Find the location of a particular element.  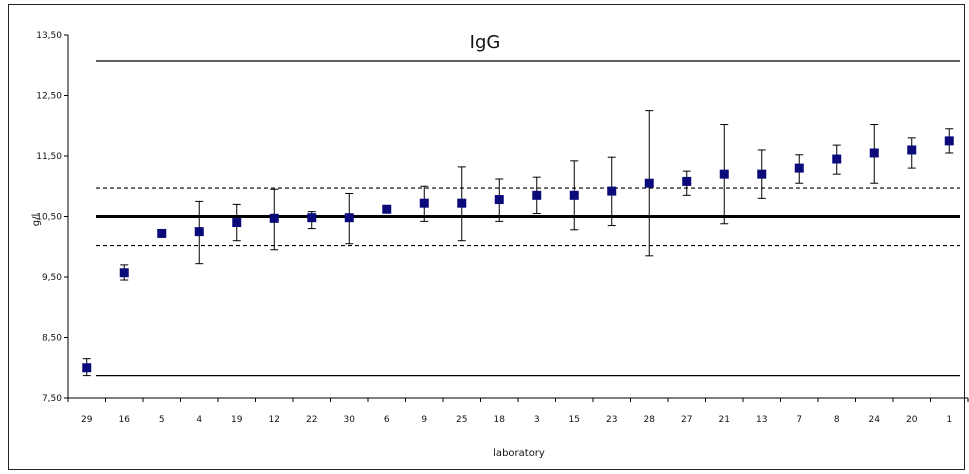

x-tick-label: 9 is located at coordinates (424, 420).